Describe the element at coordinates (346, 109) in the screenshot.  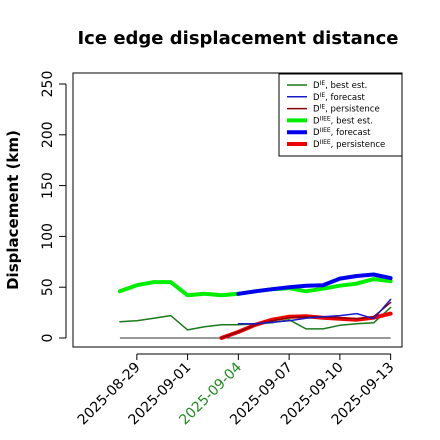
I see `legend-entry: DIE, persistence` at that location.